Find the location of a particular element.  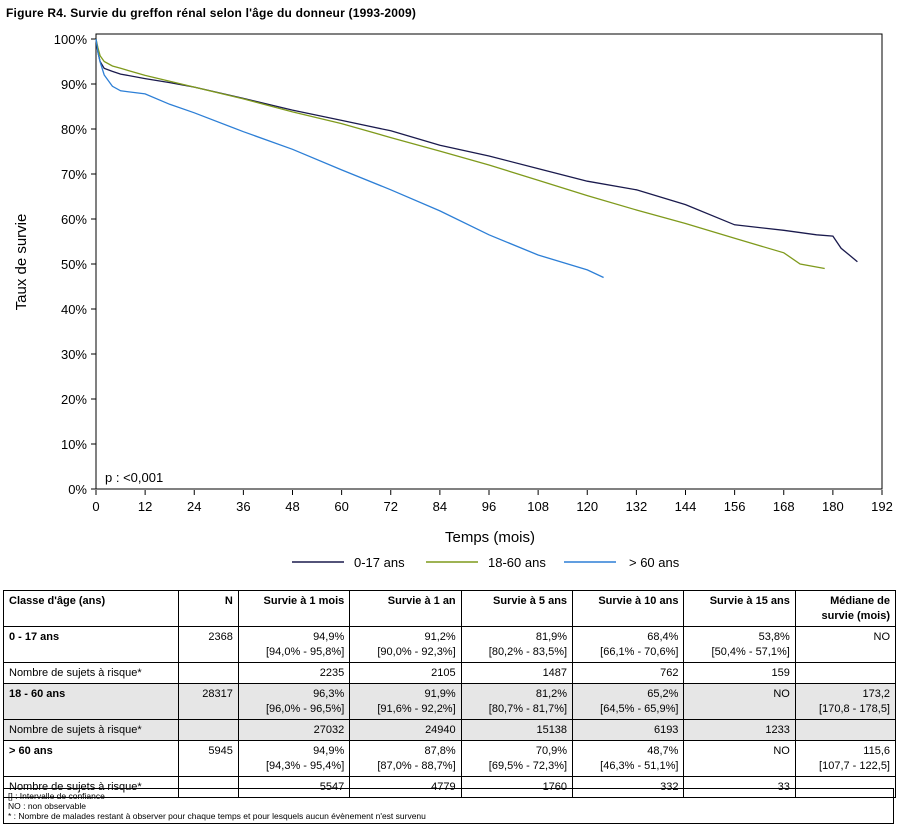

x-tick-label: 48 is located at coordinates (292, 506).